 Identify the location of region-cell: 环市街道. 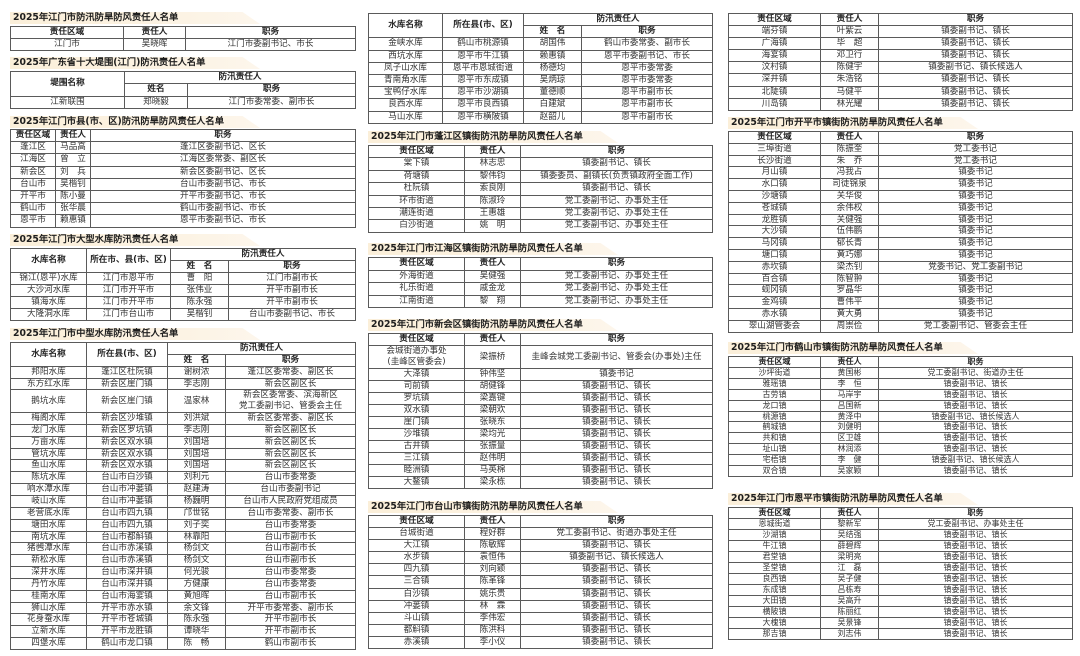
(416, 201).